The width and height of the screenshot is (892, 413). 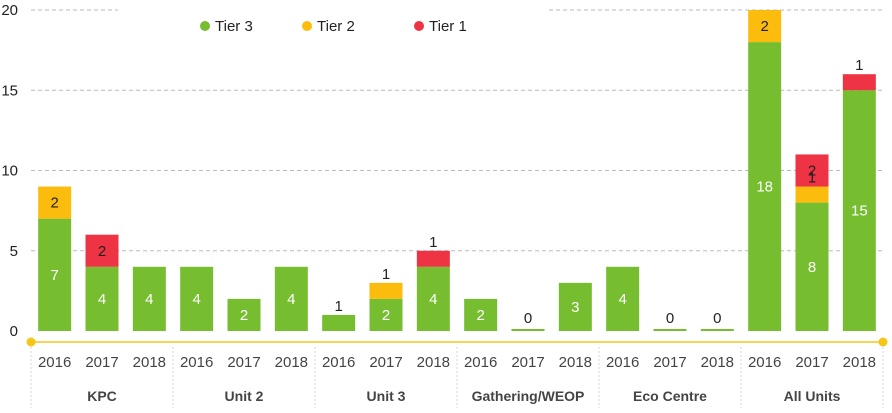 What do you see at coordinates (336, 26) in the screenshot?
I see `legend-entry: Tier 2` at bounding box center [336, 26].